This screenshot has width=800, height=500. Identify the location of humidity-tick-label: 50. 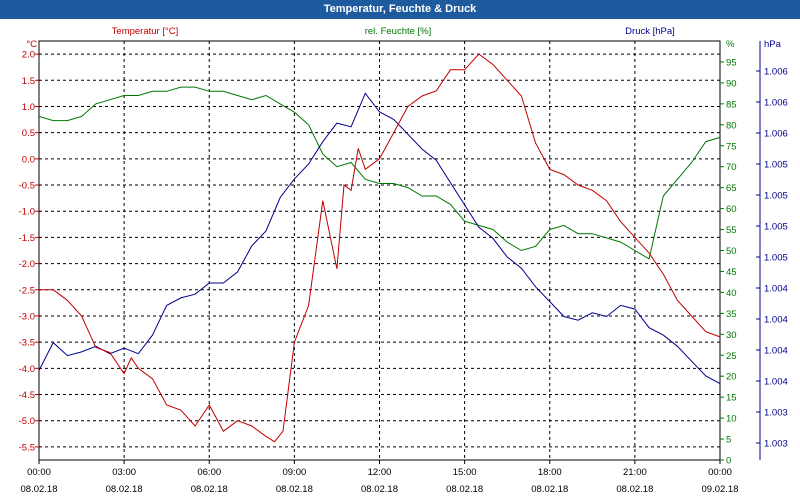
(731, 251).